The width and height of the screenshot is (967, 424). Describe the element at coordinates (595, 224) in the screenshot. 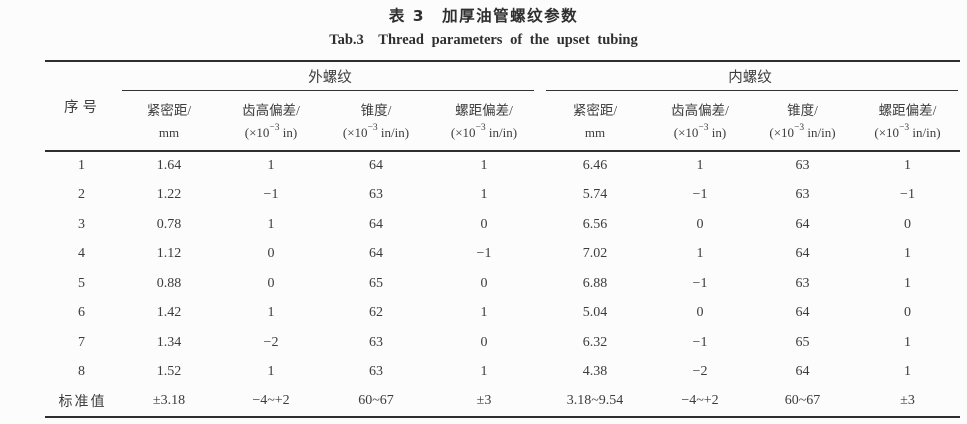

I see `data-cell: 6.56` at that location.